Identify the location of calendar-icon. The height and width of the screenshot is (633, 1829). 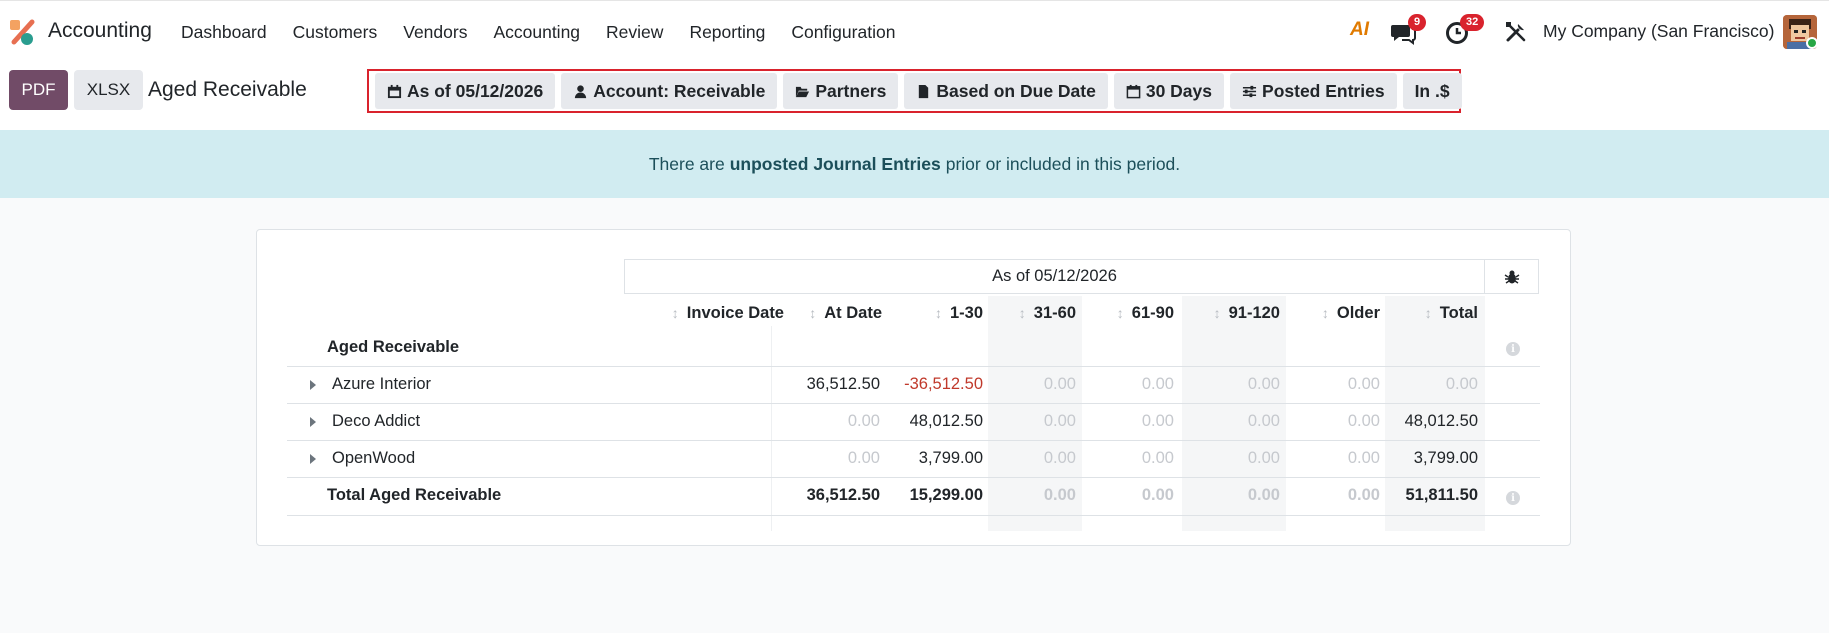
(394, 91).